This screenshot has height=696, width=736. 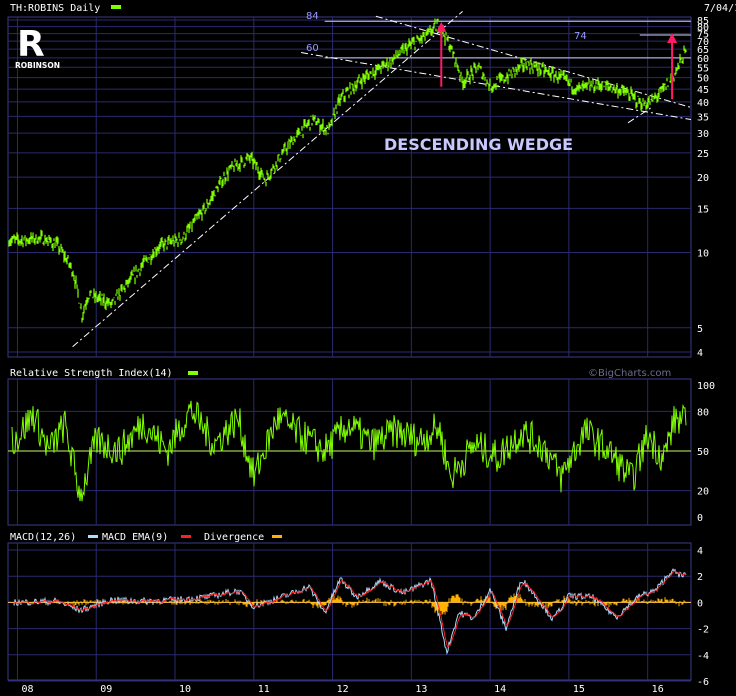 I want to click on x-tick-label: 10, so click(x=185, y=689).